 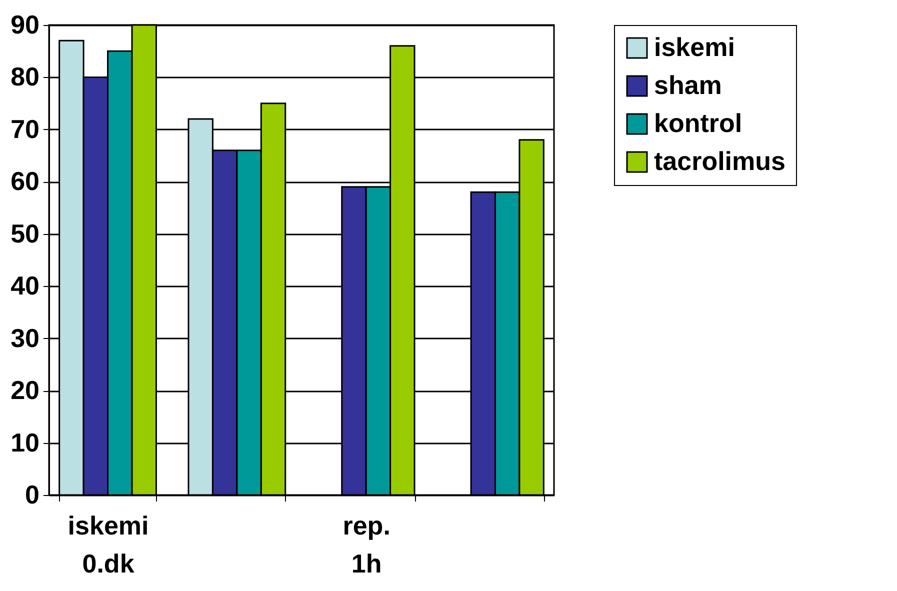 What do you see at coordinates (694, 47) in the screenshot?
I see `legend-label: iskemi` at bounding box center [694, 47].